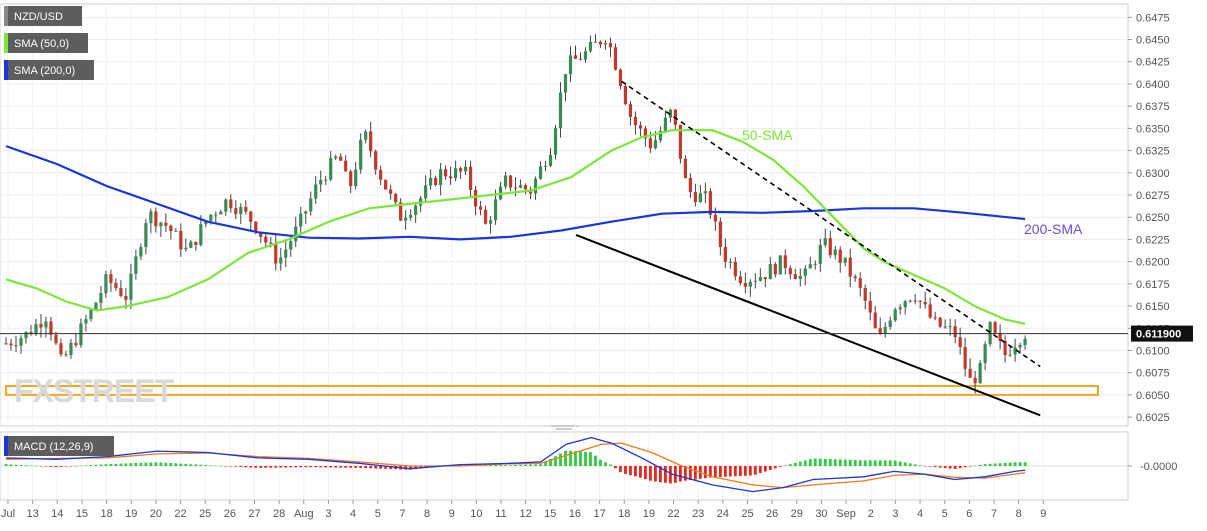  Describe the element at coordinates (38, 17) in the screenshot. I see `legend-label: NZD/USD` at that location.